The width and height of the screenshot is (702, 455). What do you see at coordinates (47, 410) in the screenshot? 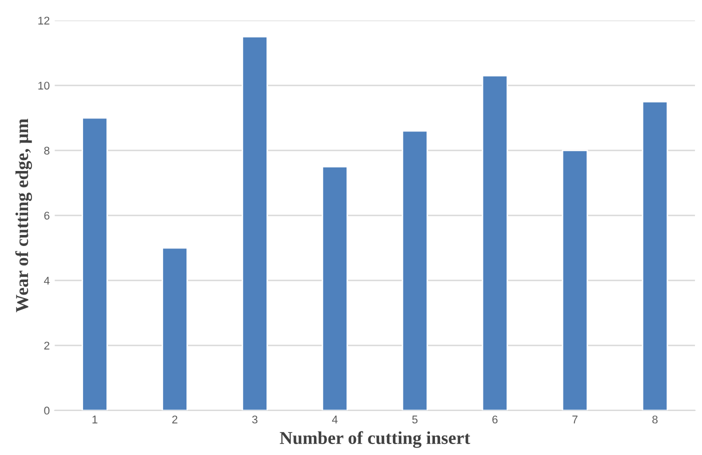
I see `y-tick-label: 0` at bounding box center [47, 410].